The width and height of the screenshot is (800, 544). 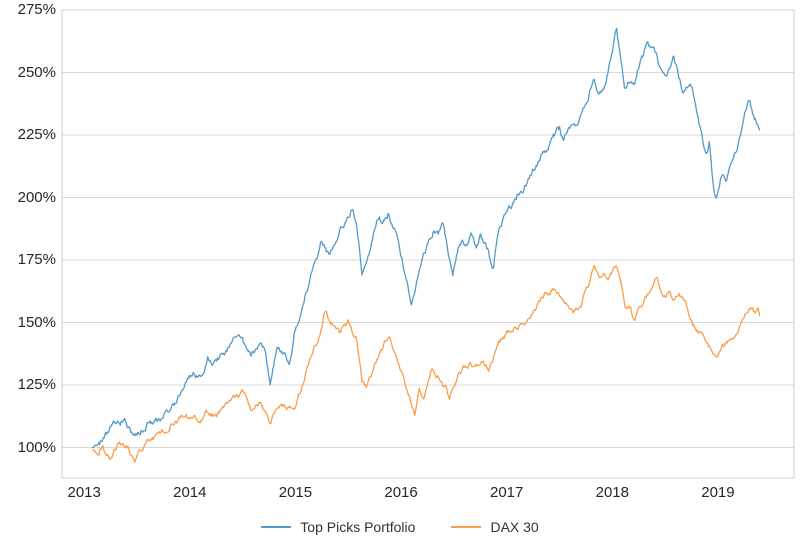 I want to click on x-axis-label-2016: 2016, so click(x=401, y=492).